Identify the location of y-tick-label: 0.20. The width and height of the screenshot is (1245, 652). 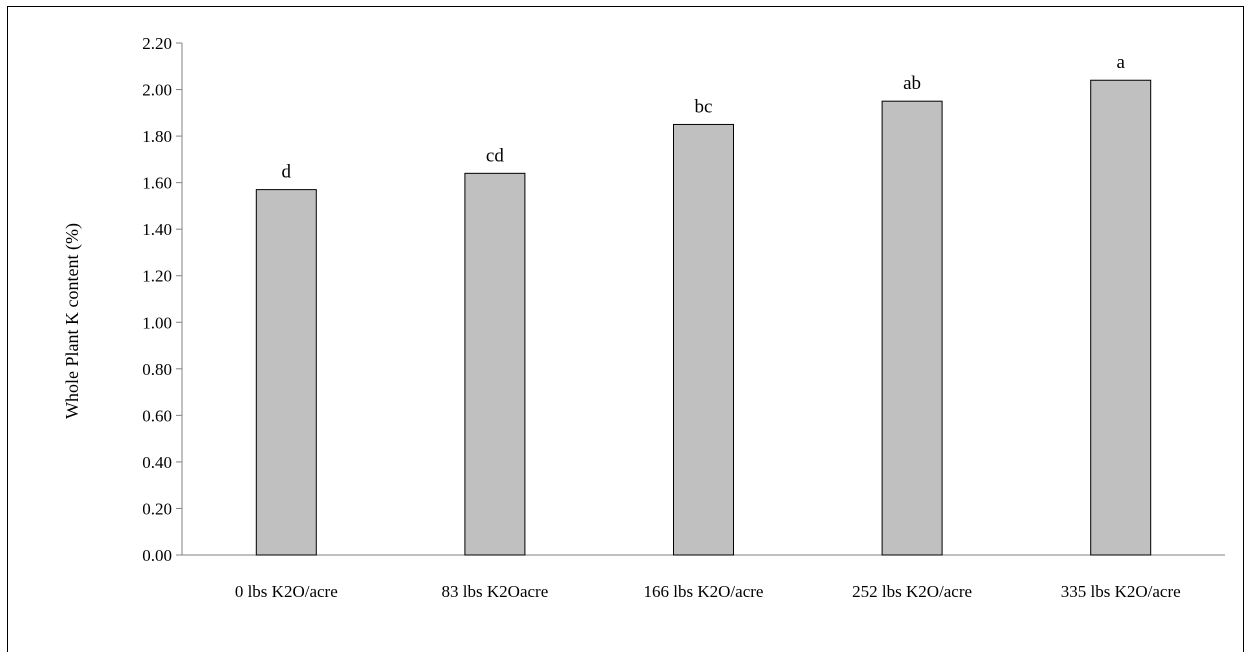
(157, 508).